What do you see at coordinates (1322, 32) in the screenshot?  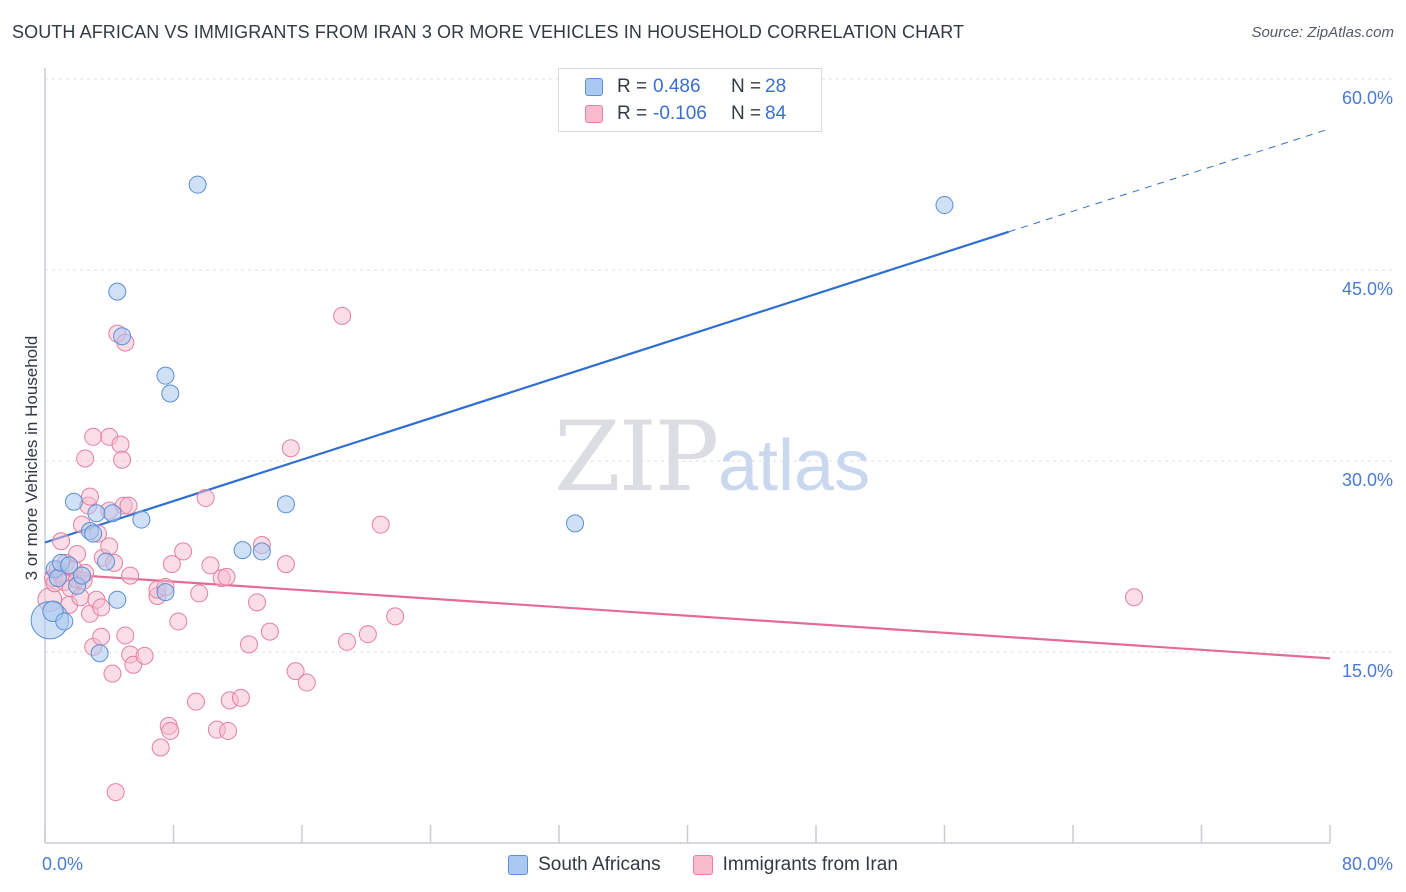 I see `chart-source: Source: ZipAtlas.com` at bounding box center [1322, 32].